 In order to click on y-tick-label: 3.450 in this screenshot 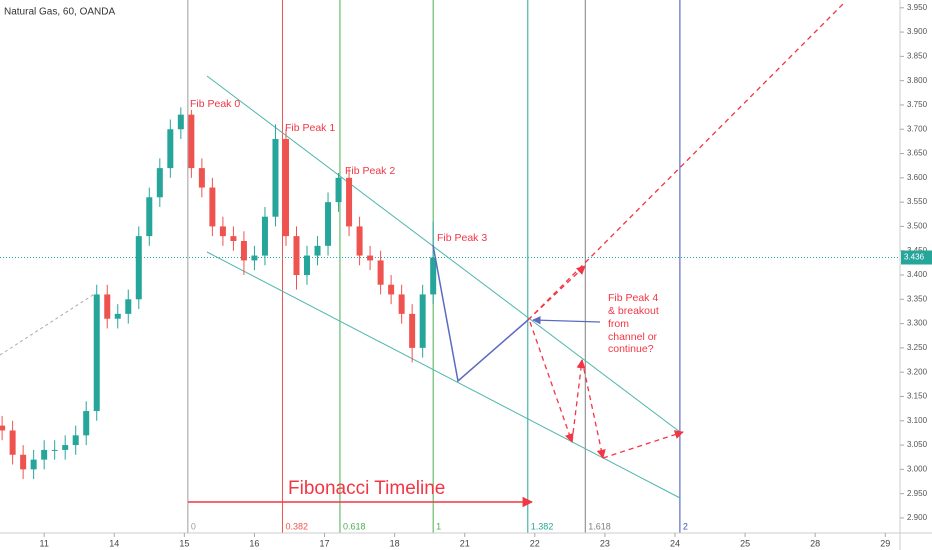, I will do `click(917, 250)`.